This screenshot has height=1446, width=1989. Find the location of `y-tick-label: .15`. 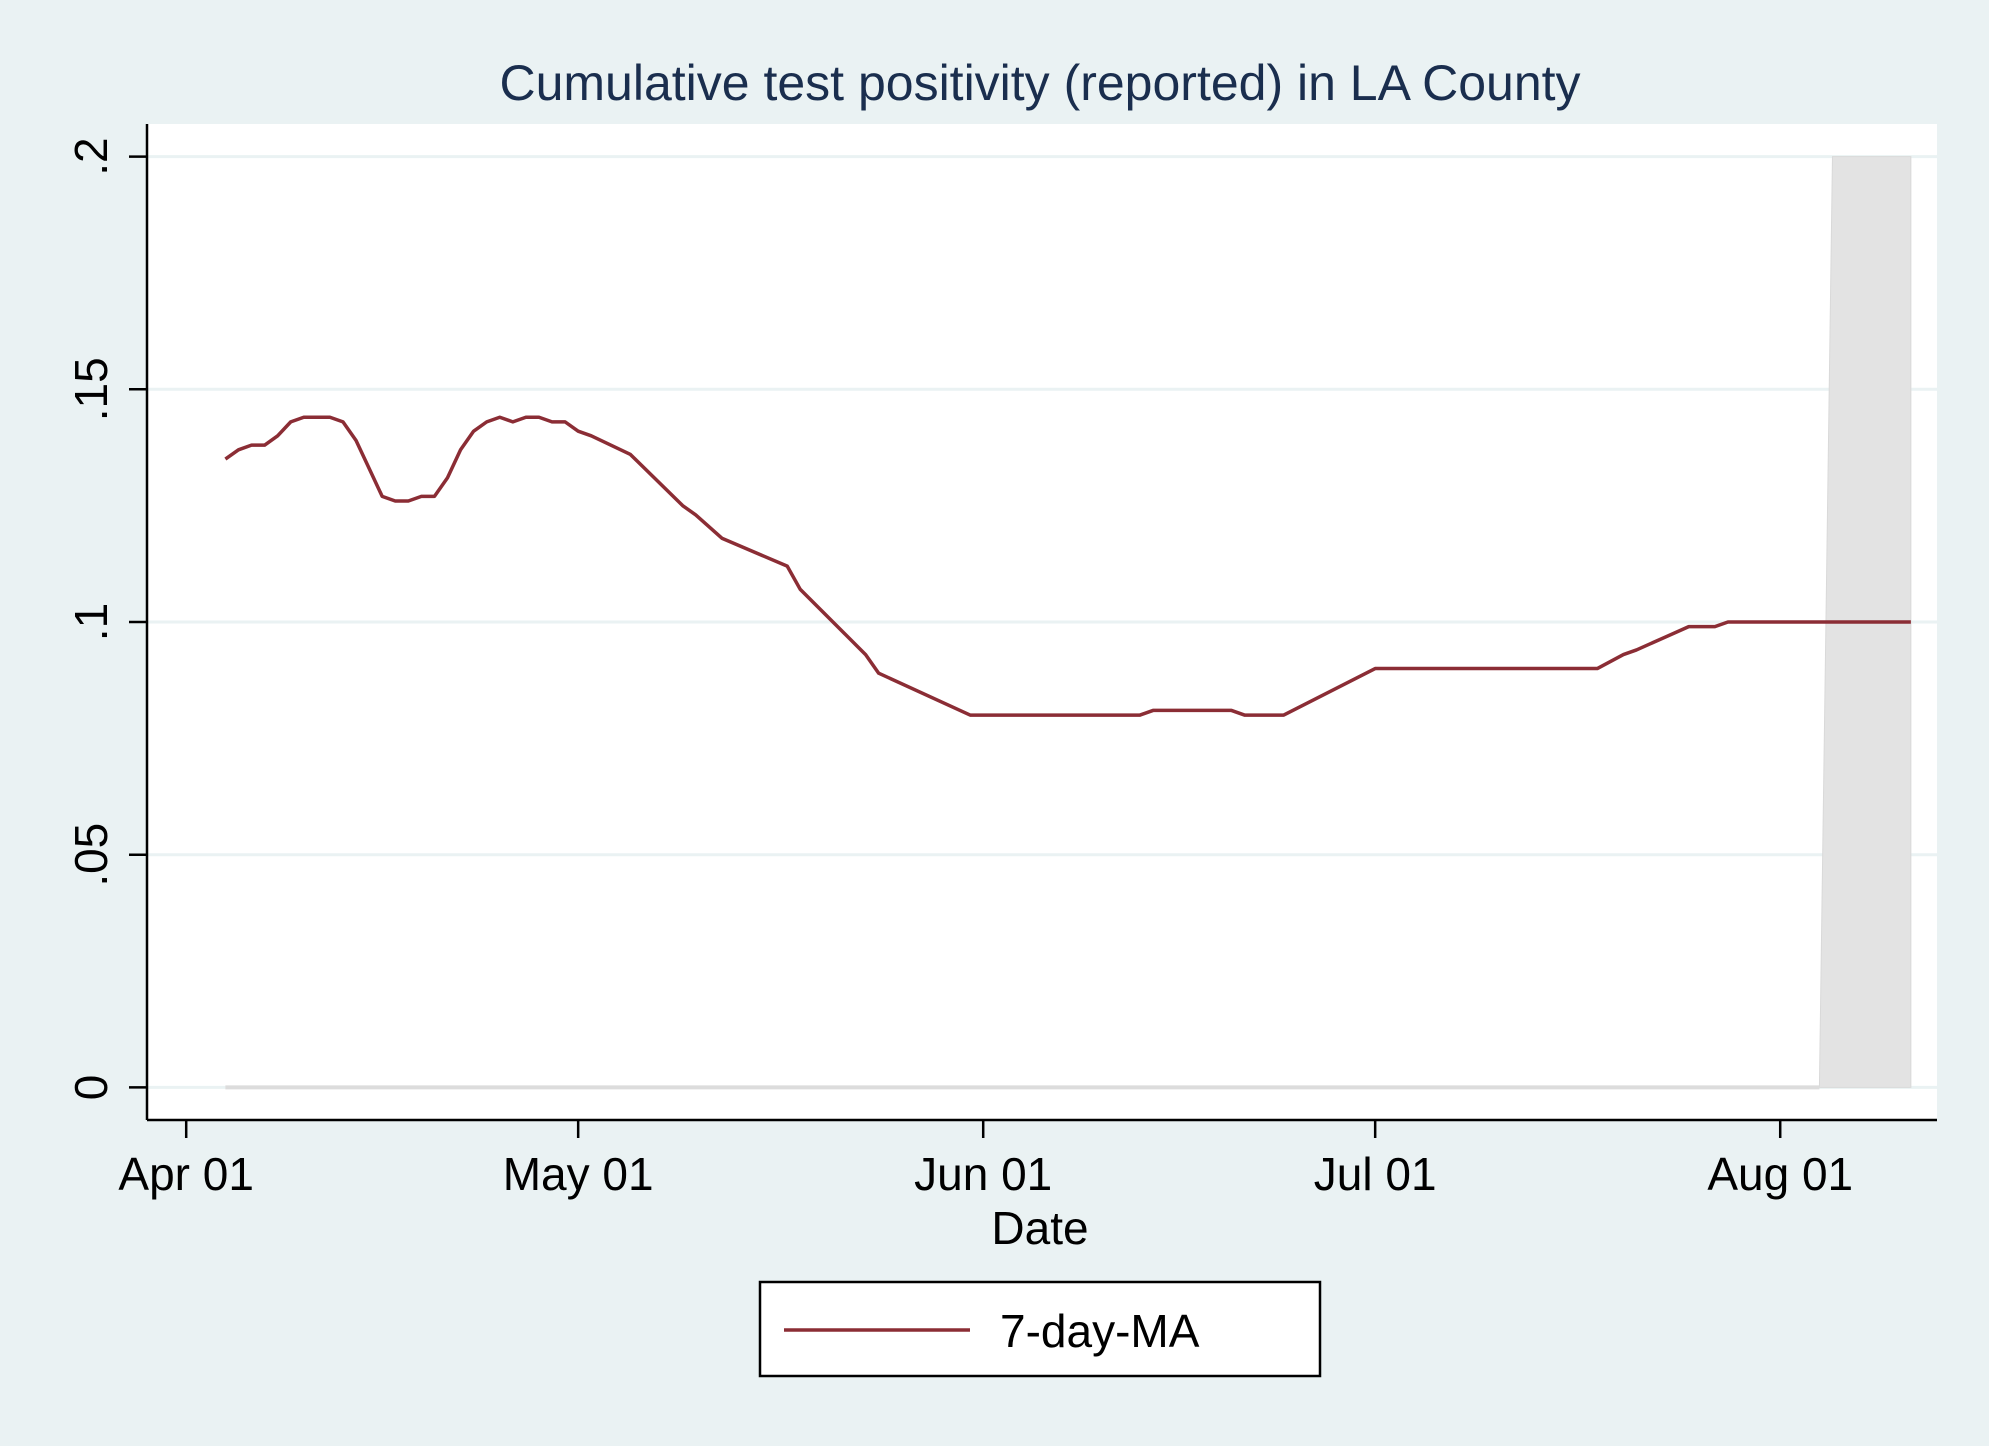

y-tick-label: .15 is located at coordinates (91, 389).